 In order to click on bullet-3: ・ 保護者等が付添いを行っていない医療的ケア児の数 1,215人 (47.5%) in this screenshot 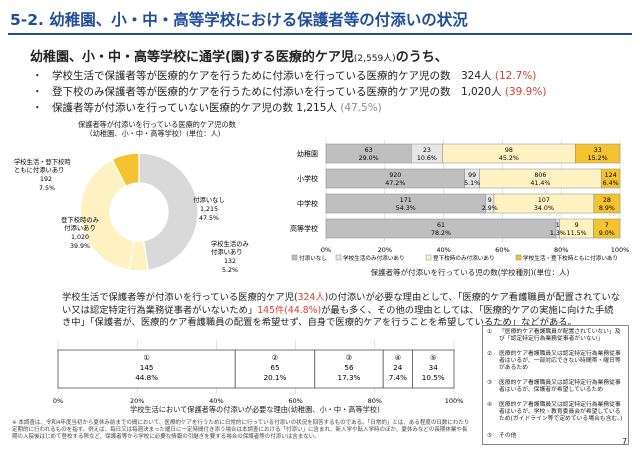, I will do `click(207, 107)`.